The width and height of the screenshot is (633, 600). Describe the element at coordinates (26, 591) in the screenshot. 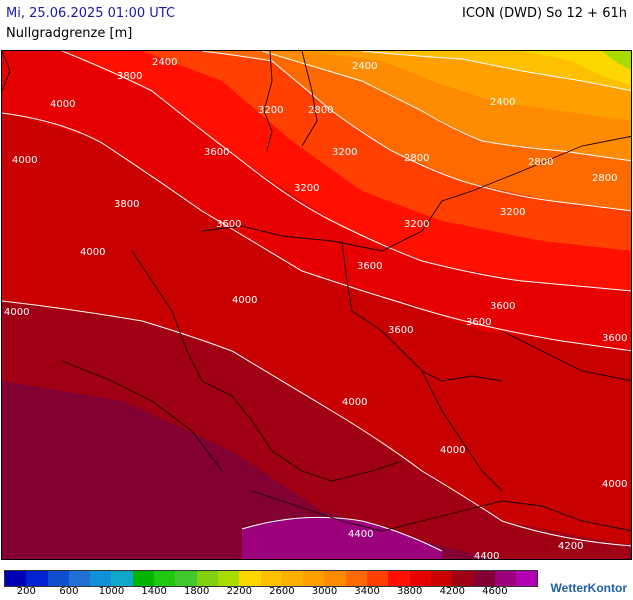

I see `legend-tick-label: 200` at that location.